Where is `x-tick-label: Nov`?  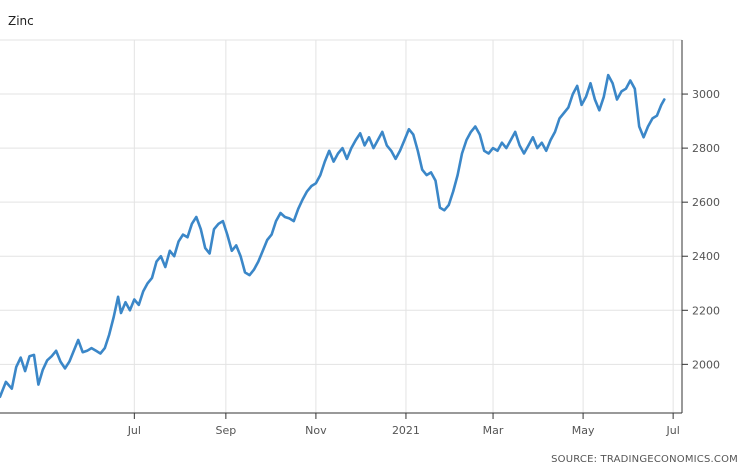 x-tick-label: Nov is located at coordinates (316, 430).